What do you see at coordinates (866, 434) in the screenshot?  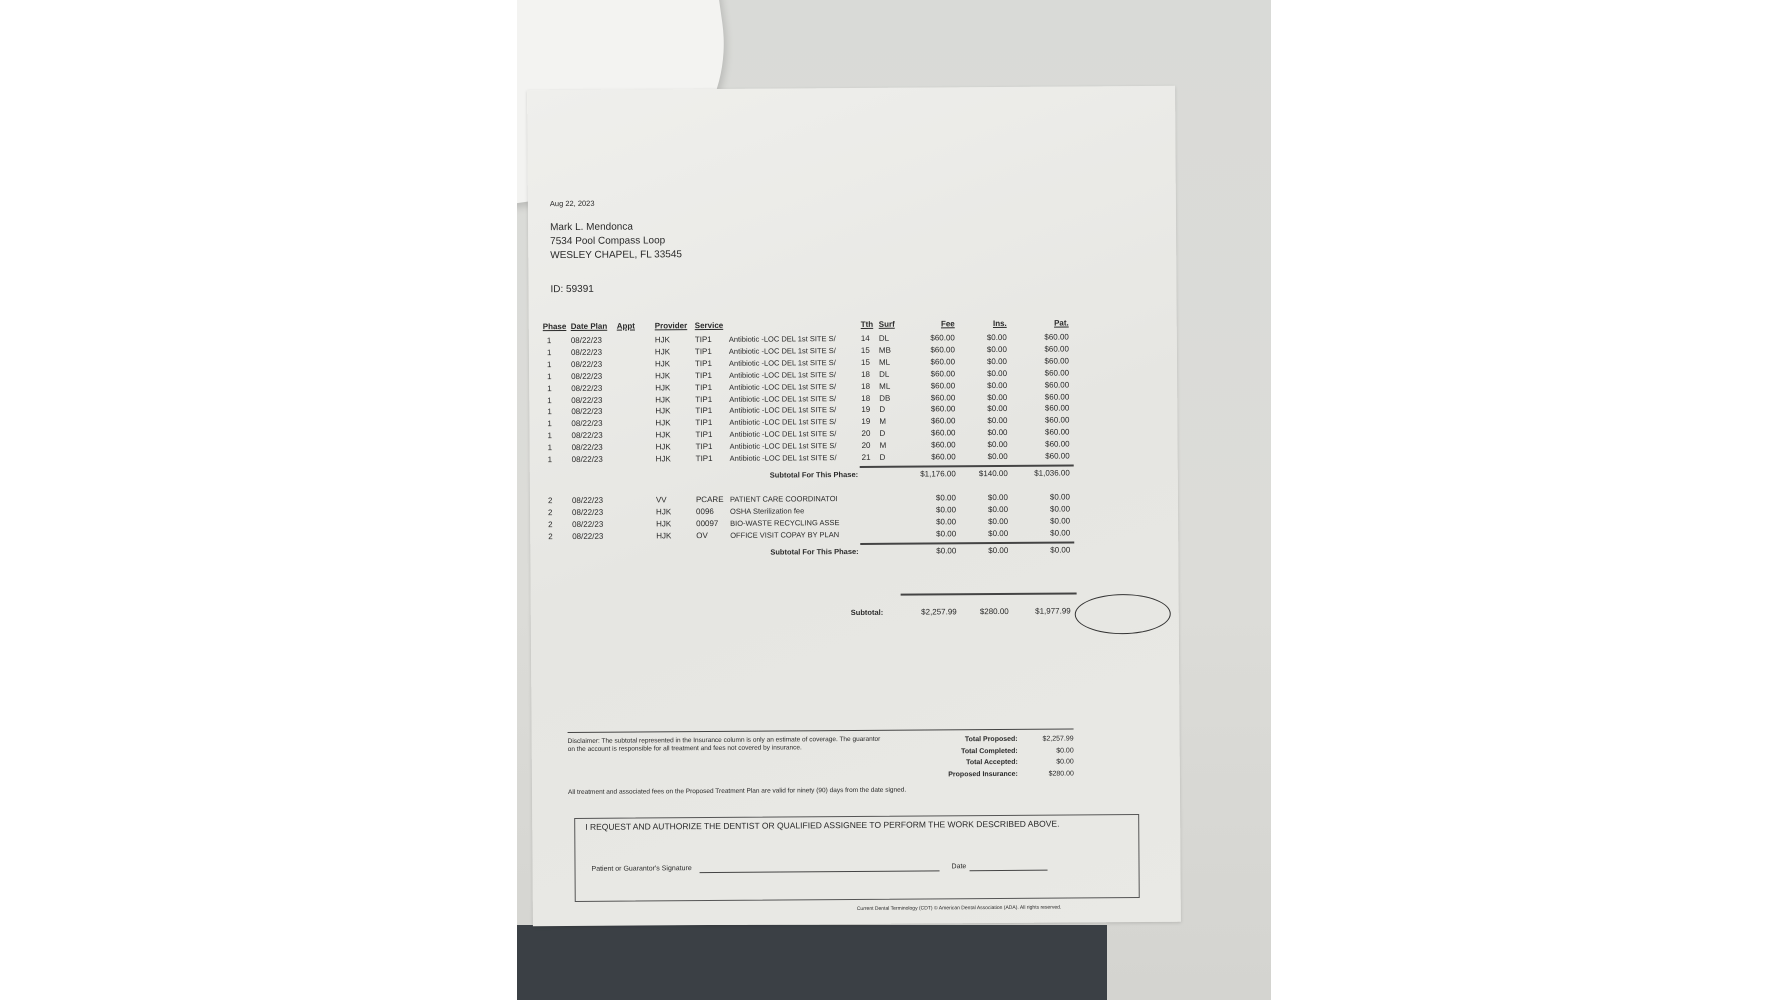 I see `cell-tth: 20` at bounding box center [866, 434].